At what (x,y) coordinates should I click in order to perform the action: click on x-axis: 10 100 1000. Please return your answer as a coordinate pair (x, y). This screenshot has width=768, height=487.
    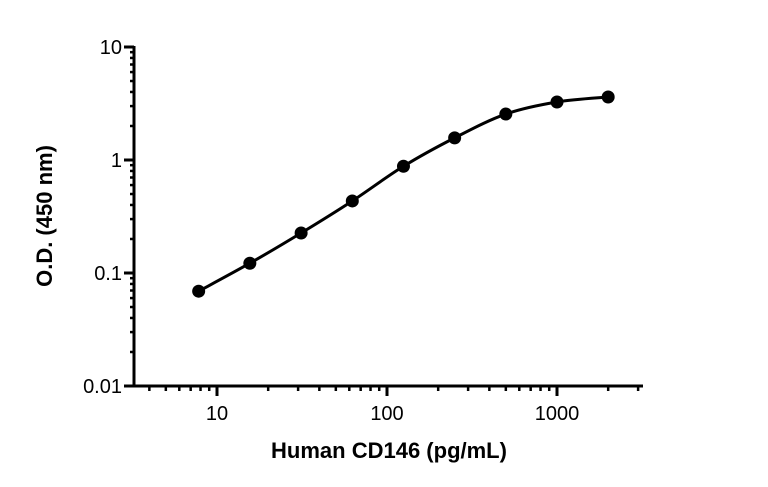
    Looking at the image, I should click on (383, 404).